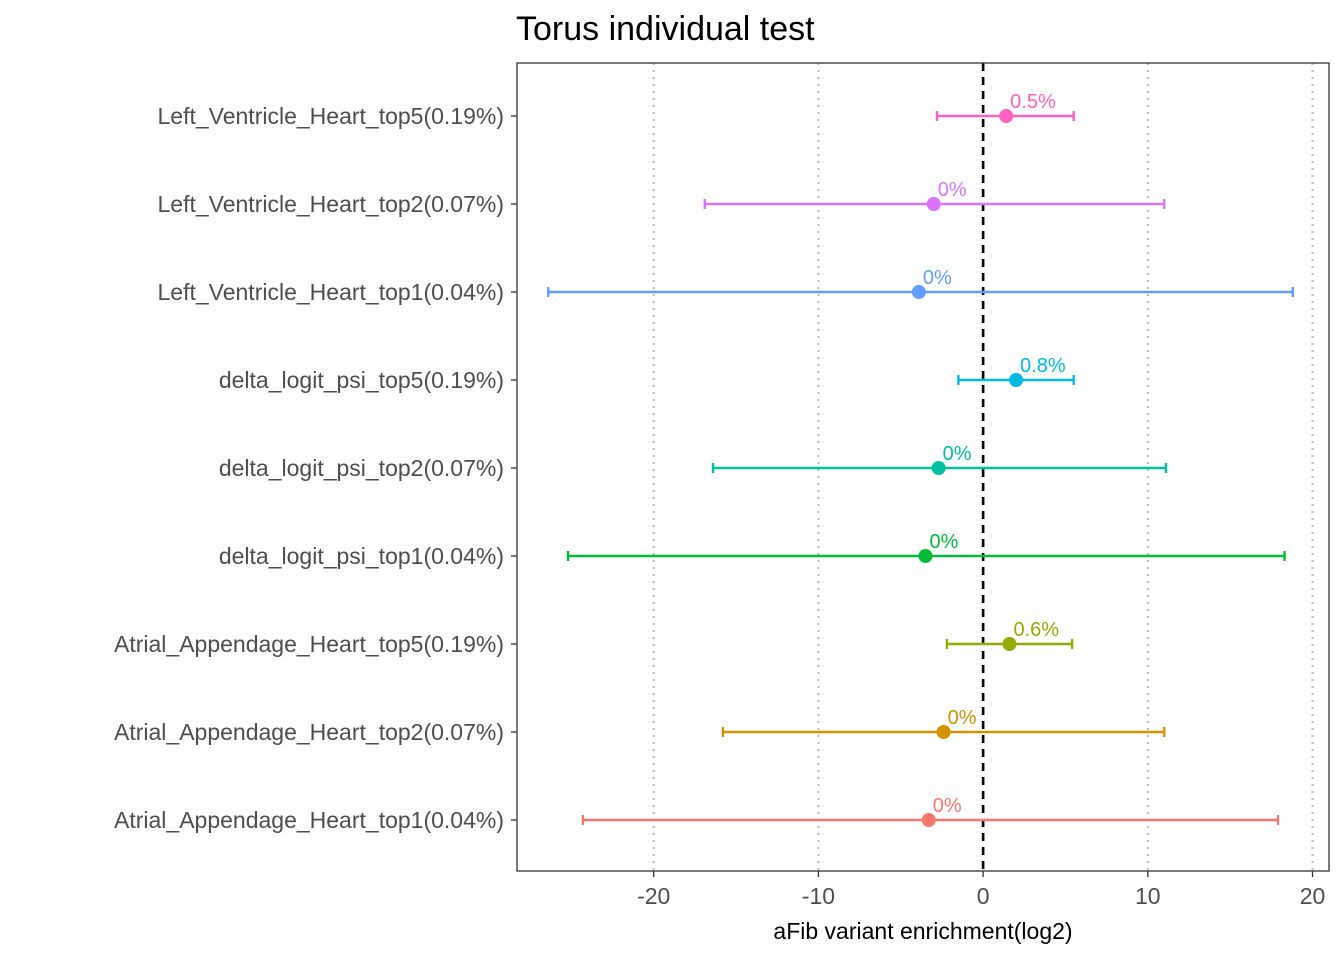  I want to click on x-axis-label: aFib variant enrichment(log2), so click(922, 931).